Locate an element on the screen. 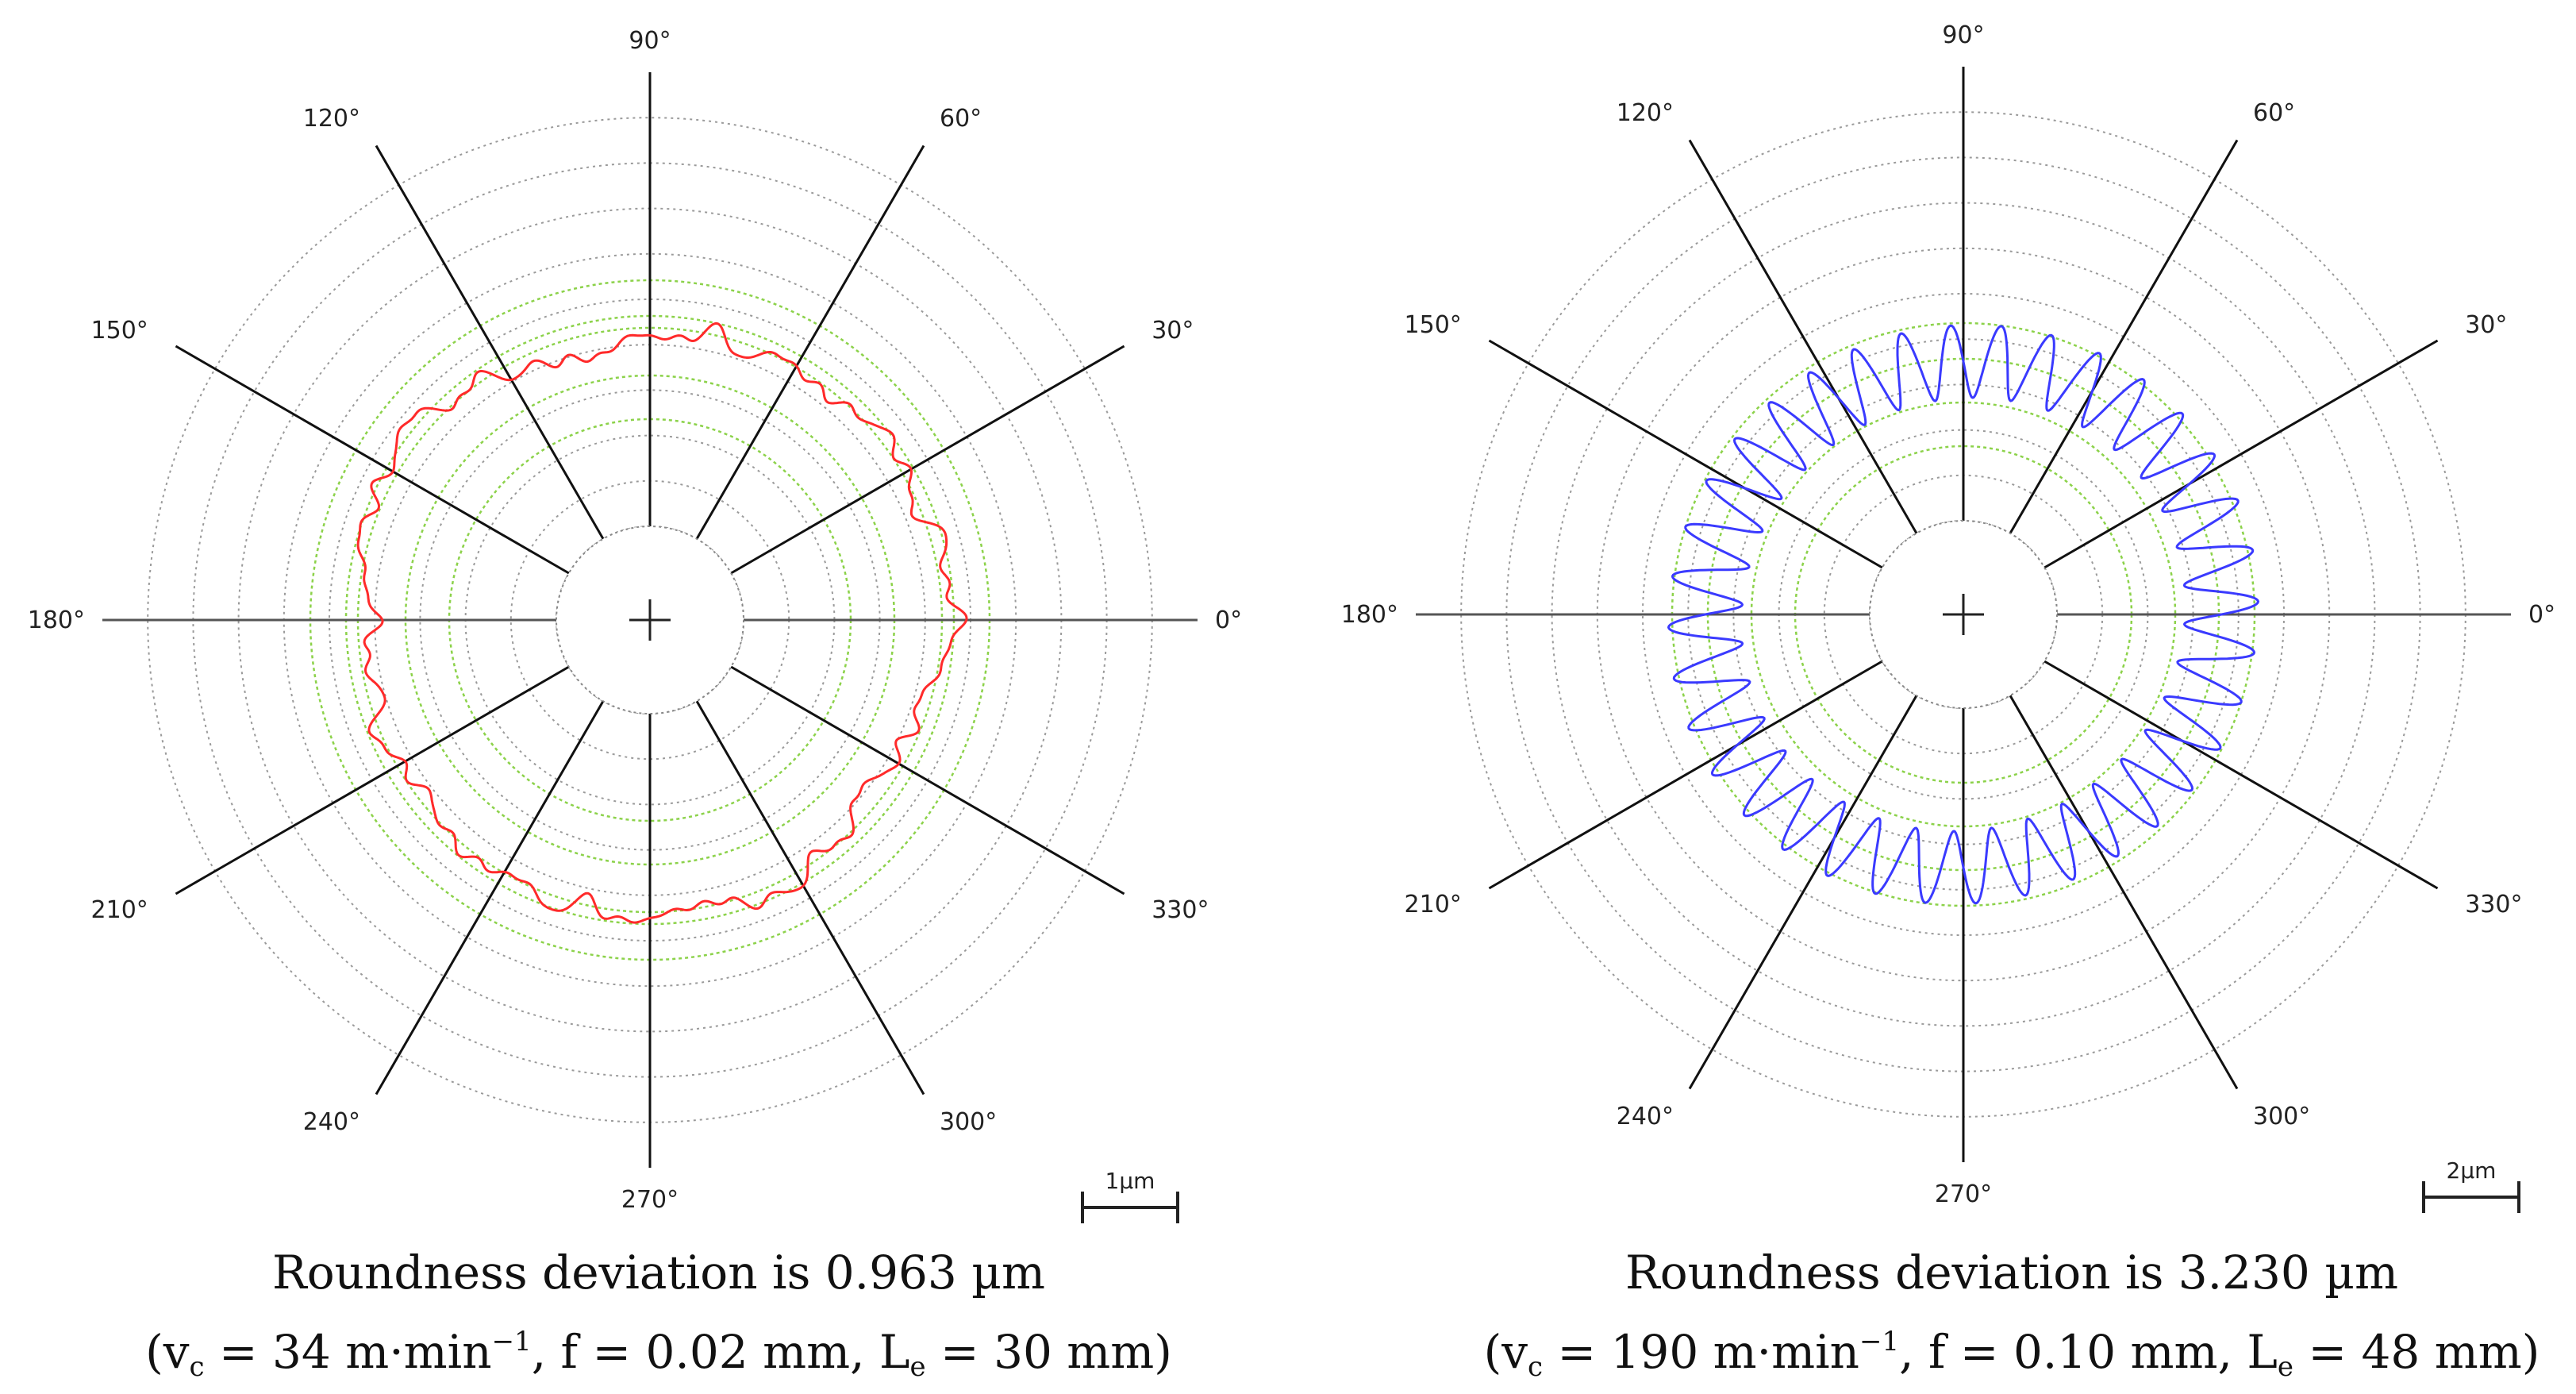  scale-bar: 2µm is located at coordinates (2471, 1185).